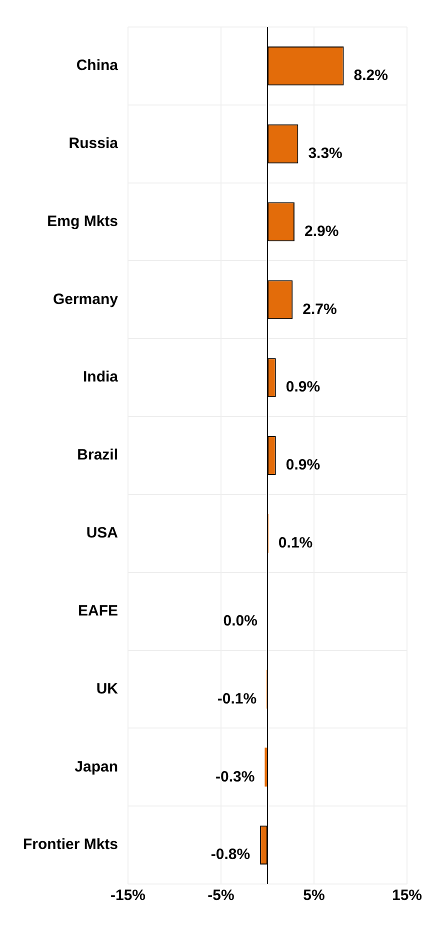 The height and width of the screenshot is (929, 435). Describe the element at coordinates (82, 221) in the screenshot. I see `y-tick-label: Emg Mkts` at that location.